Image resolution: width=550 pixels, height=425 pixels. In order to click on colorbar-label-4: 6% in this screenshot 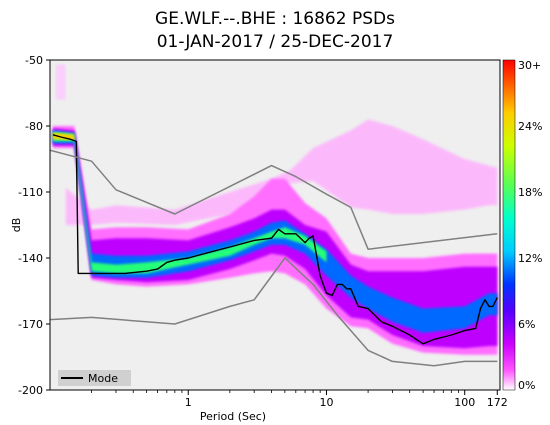, I will do `click(526, 324)`.